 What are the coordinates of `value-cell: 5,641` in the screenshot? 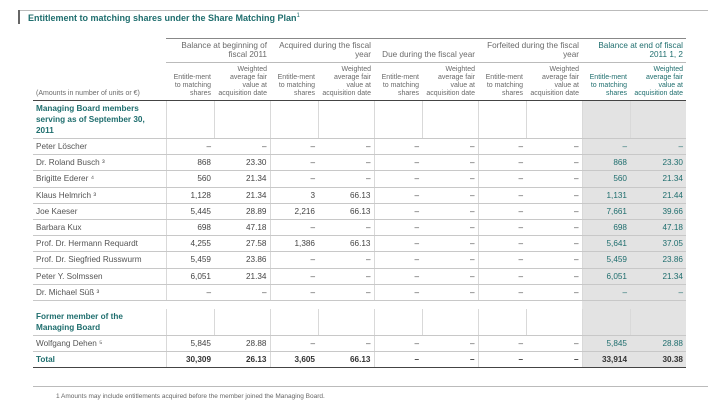 It's located at (605, 244).